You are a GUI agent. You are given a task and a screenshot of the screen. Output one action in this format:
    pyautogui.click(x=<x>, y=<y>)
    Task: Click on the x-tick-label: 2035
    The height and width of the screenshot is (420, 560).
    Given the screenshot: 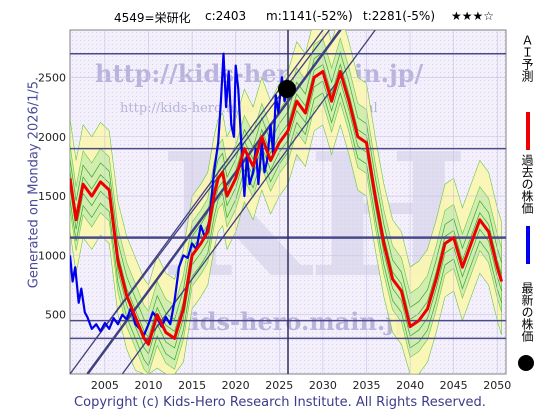 What is the action you would take?
    pyautogui.click(x=366, y=385)
    